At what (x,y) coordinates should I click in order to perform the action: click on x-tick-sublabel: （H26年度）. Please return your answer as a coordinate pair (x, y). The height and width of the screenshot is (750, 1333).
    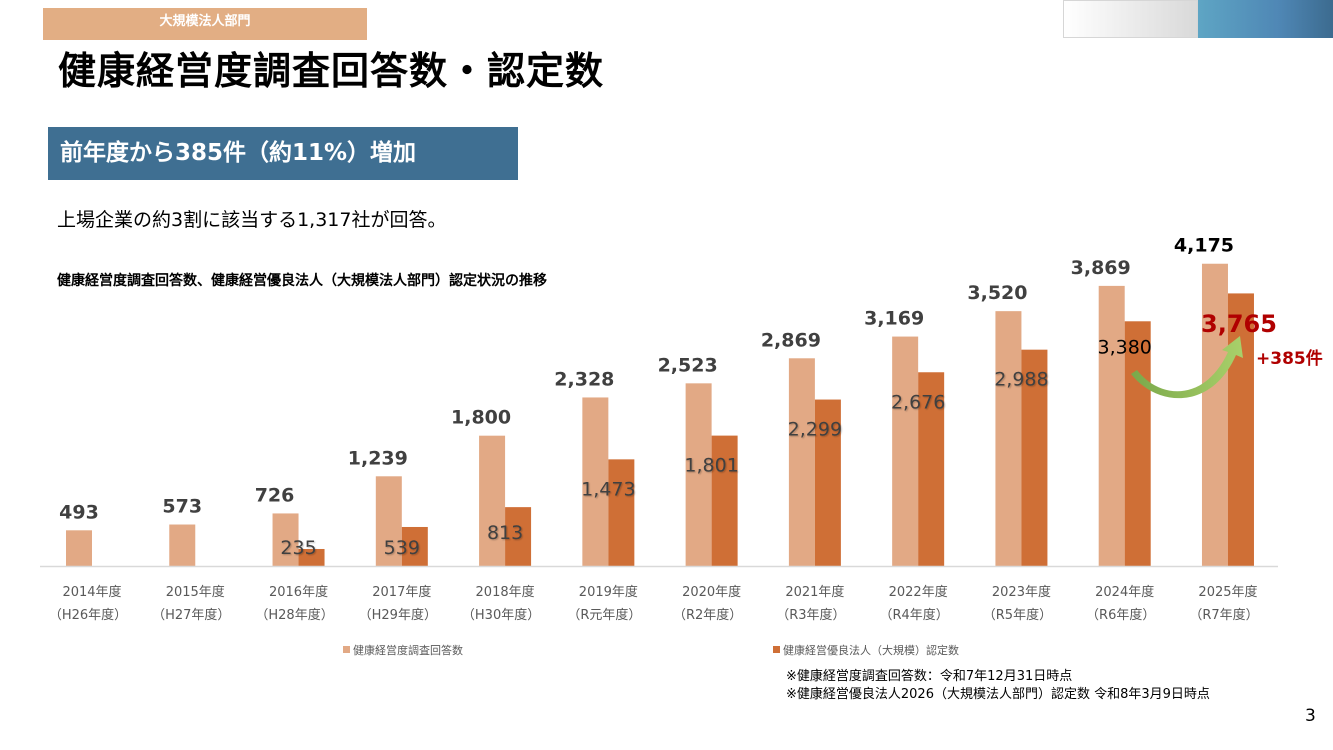
    Looking at the image, I should click on (88, 615).